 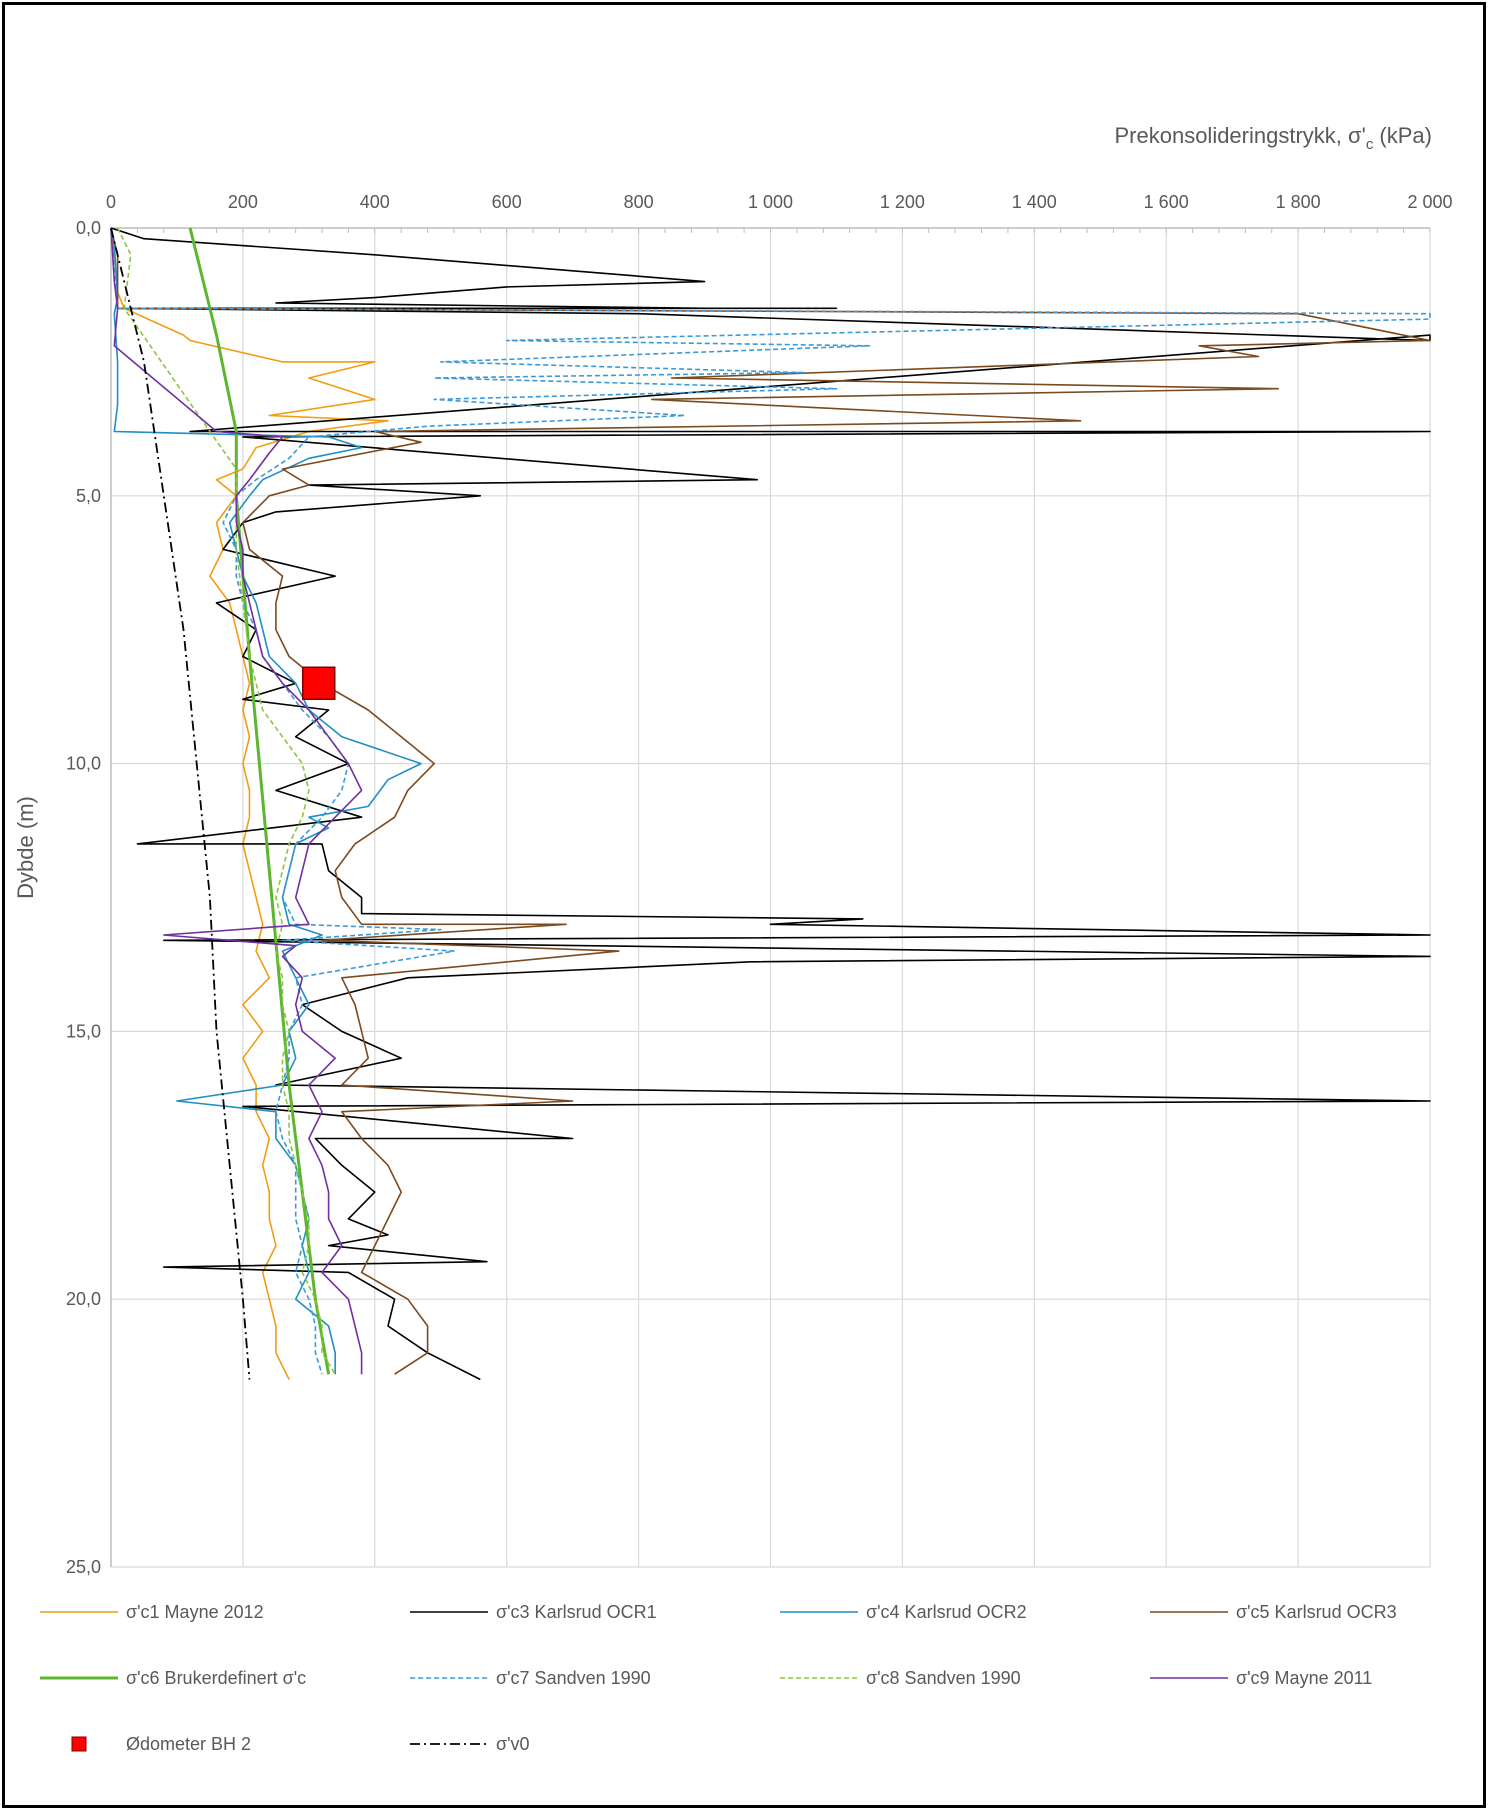 I want to click on y-tick-label: 25,0, so click(x=83, y=1567).